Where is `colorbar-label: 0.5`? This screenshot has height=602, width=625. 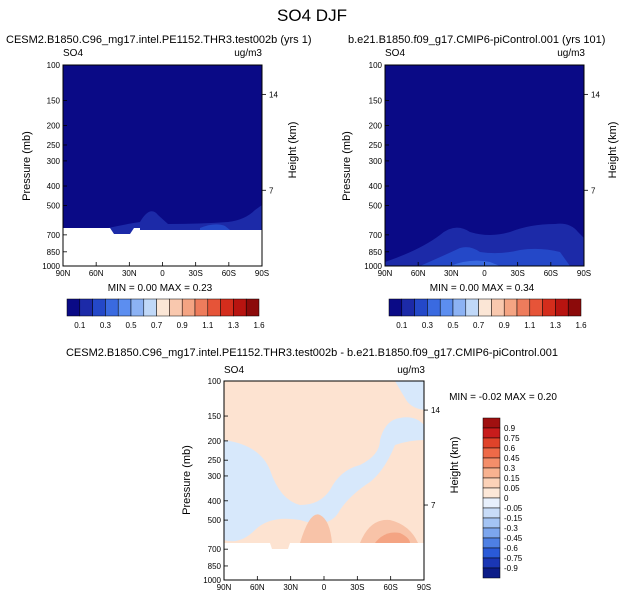
colorbar-label: 0.5 is located at coordinates (453, 325).